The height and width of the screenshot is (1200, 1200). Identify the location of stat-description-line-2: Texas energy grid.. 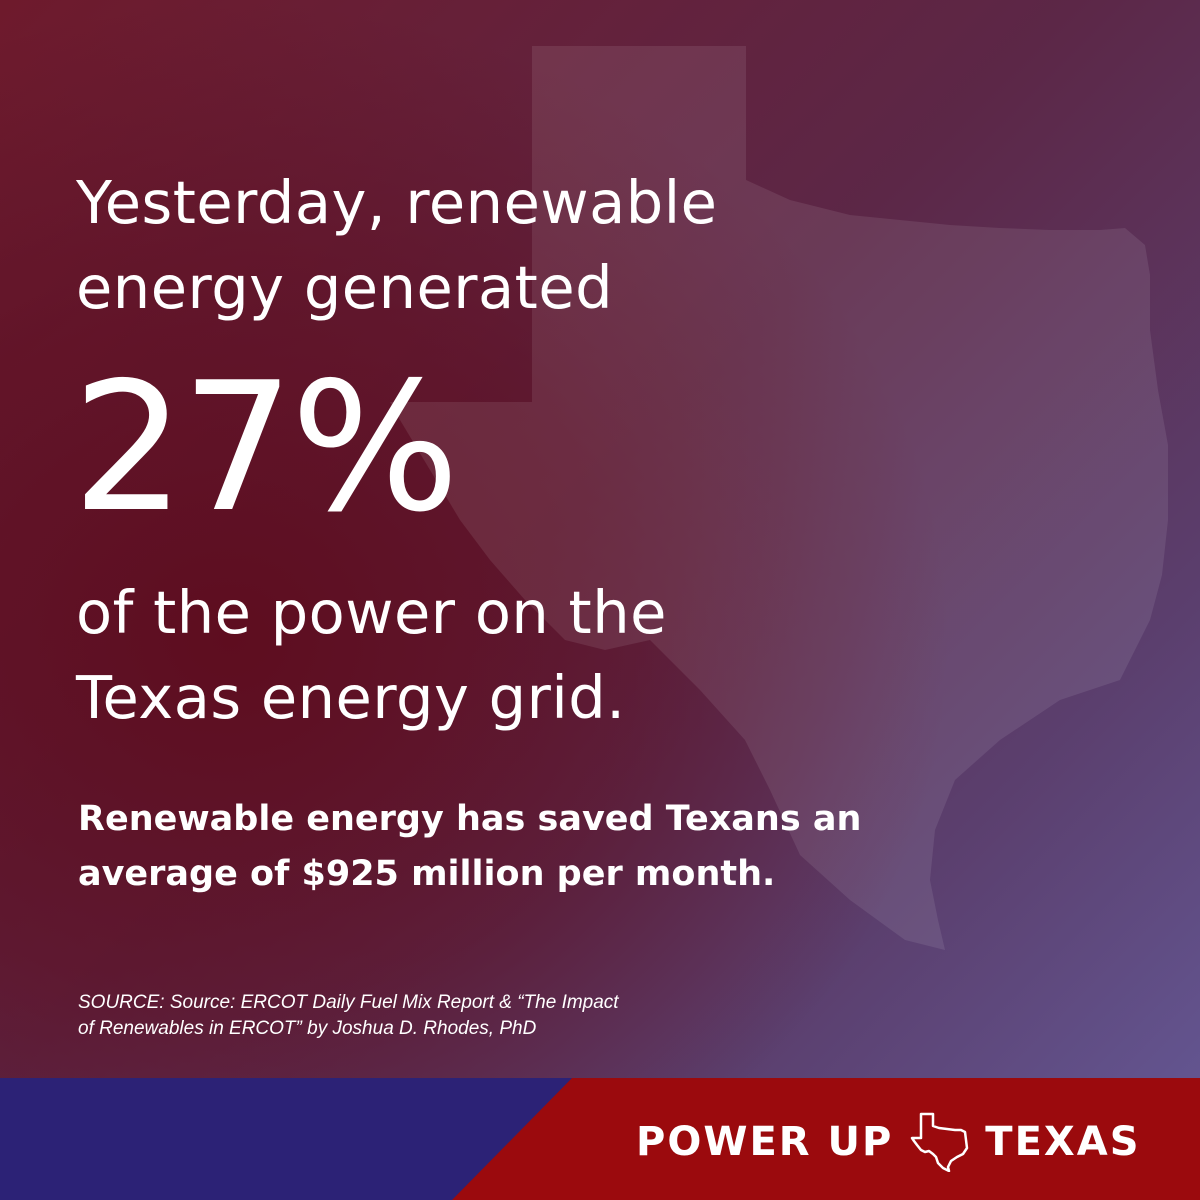
(351, 697).